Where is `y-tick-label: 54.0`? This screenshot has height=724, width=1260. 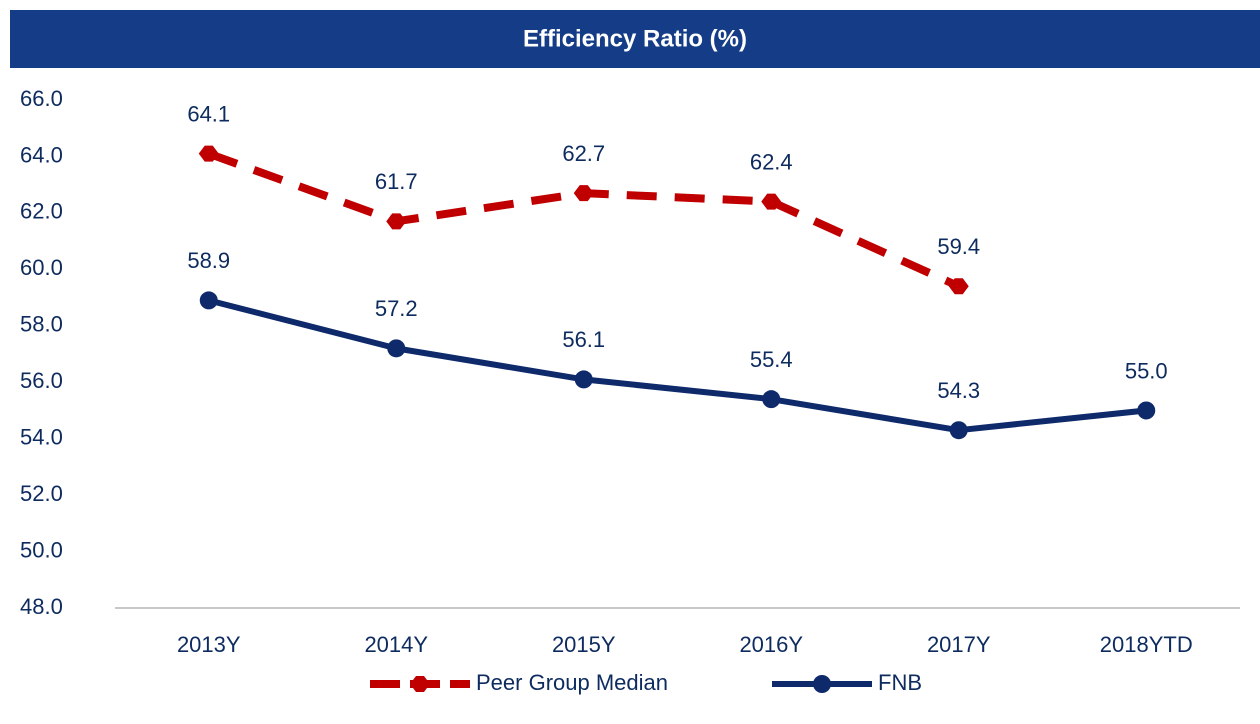
y-tick-label: 54.0 is located at coordinates (41, 436).